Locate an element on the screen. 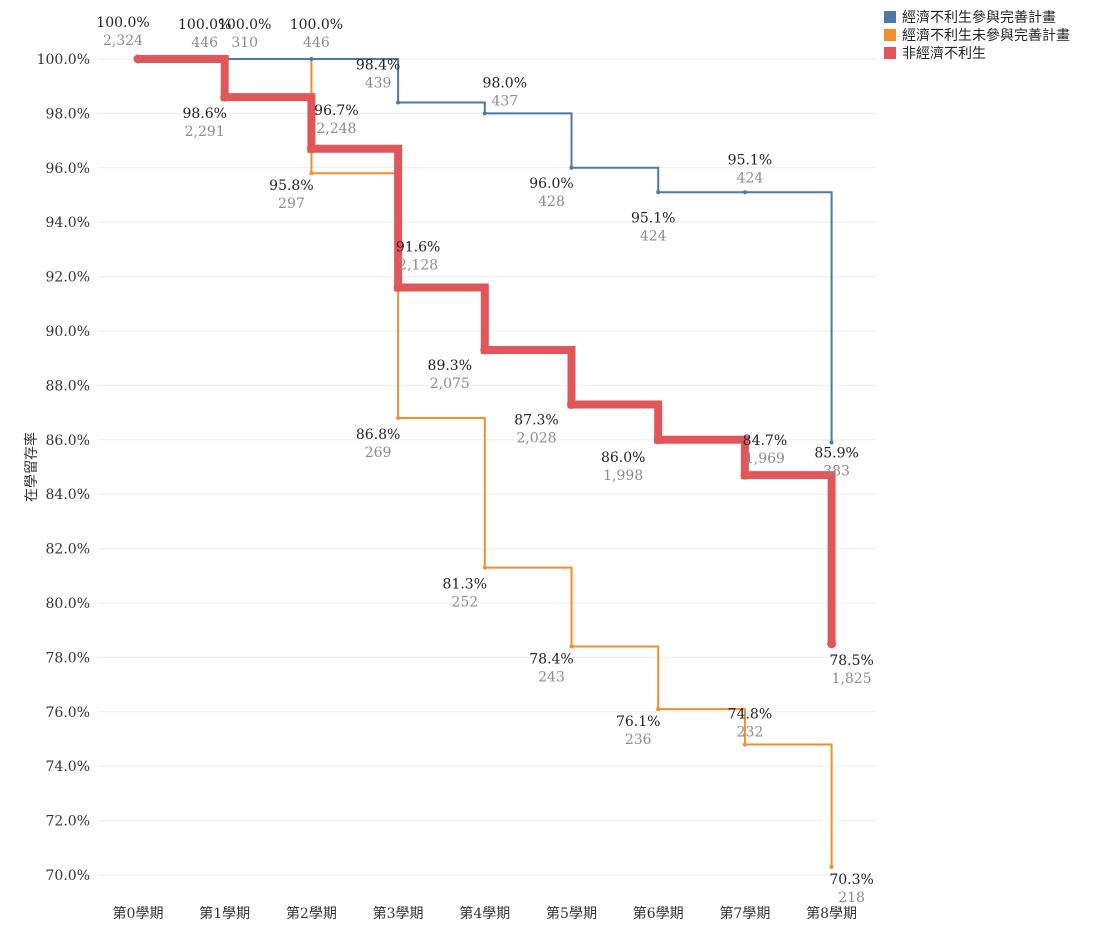 The image size is (1111, 926). y-tick-label: 70.0% is located at coordinates (68, 876).